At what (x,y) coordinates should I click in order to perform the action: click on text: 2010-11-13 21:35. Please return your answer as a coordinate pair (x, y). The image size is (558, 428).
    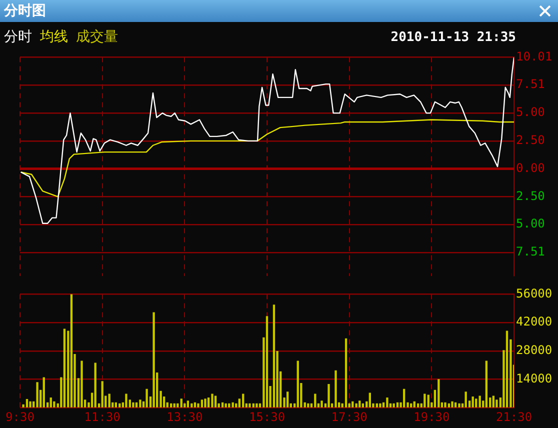
    Looking at the image, I should click on (453, 37).